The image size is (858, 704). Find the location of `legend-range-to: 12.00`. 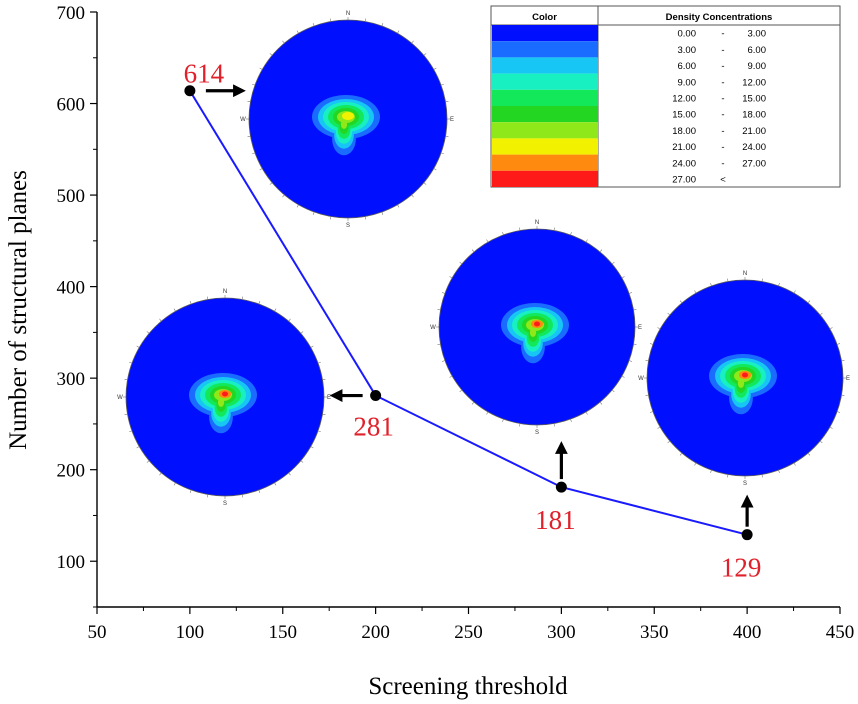

legend-range-to: 12.00 is located at coordinates (754, 82).